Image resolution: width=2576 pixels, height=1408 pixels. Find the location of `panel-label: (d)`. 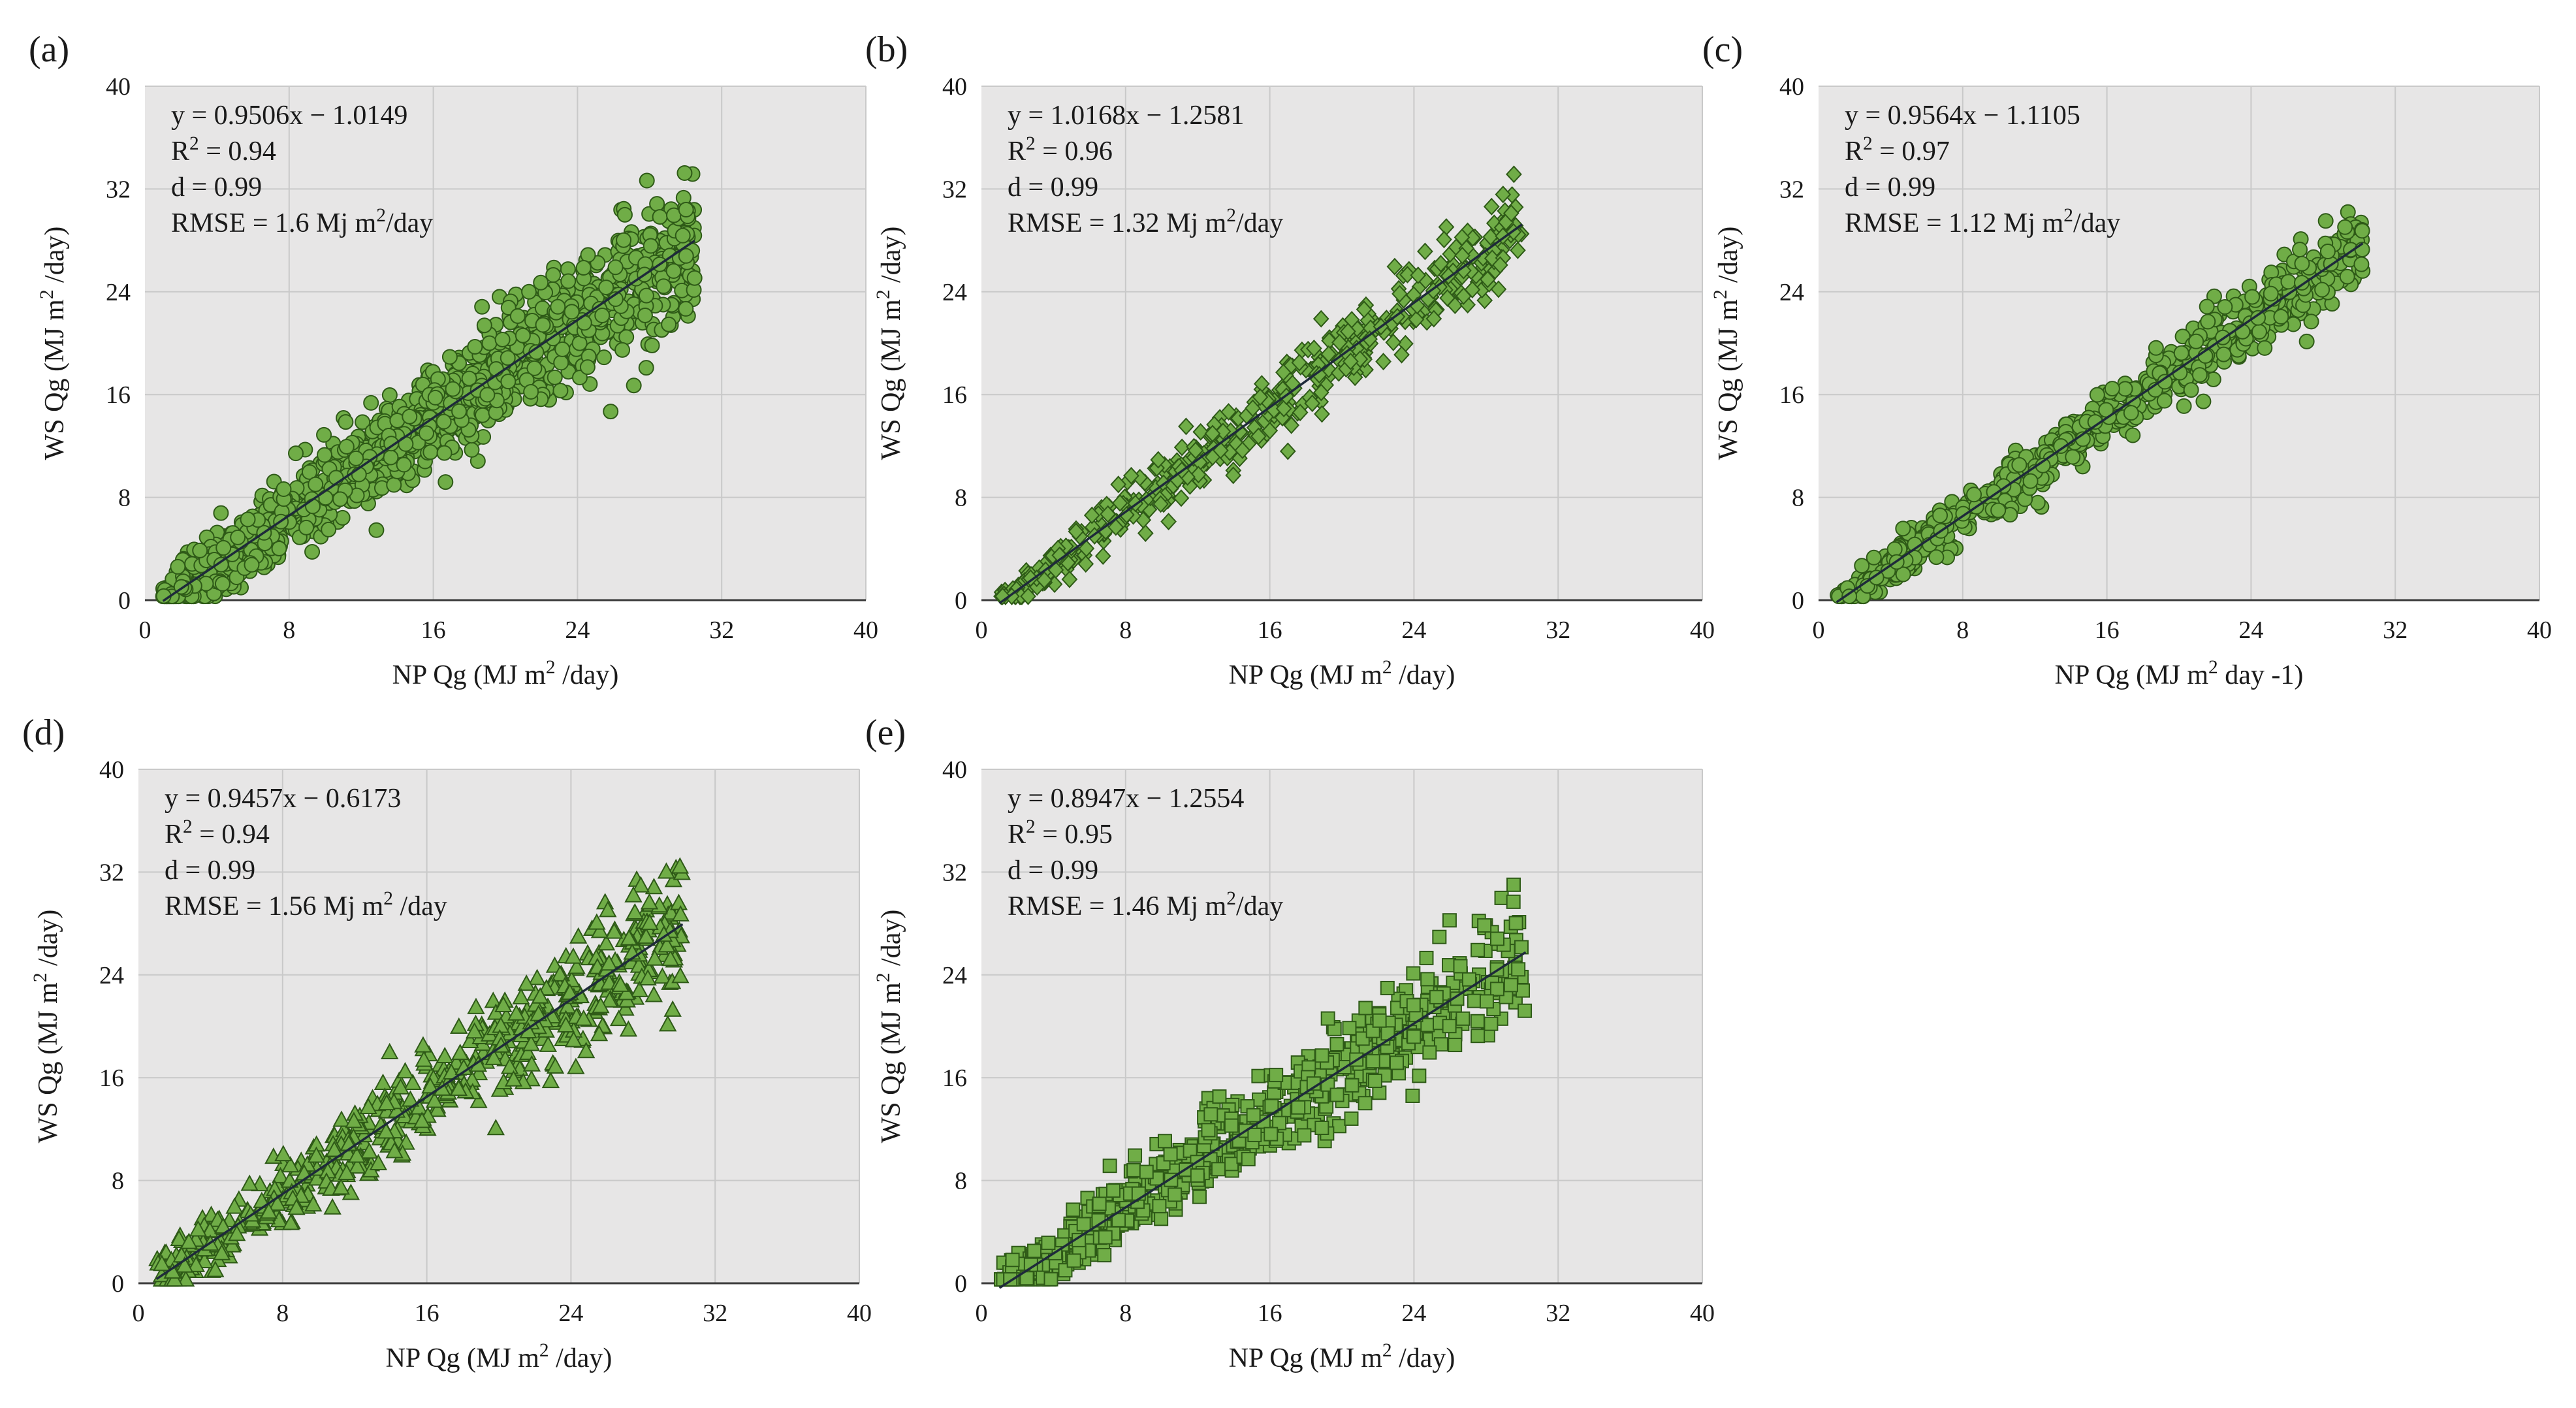

panel-label: (d) is located at coordinates (43, 732).